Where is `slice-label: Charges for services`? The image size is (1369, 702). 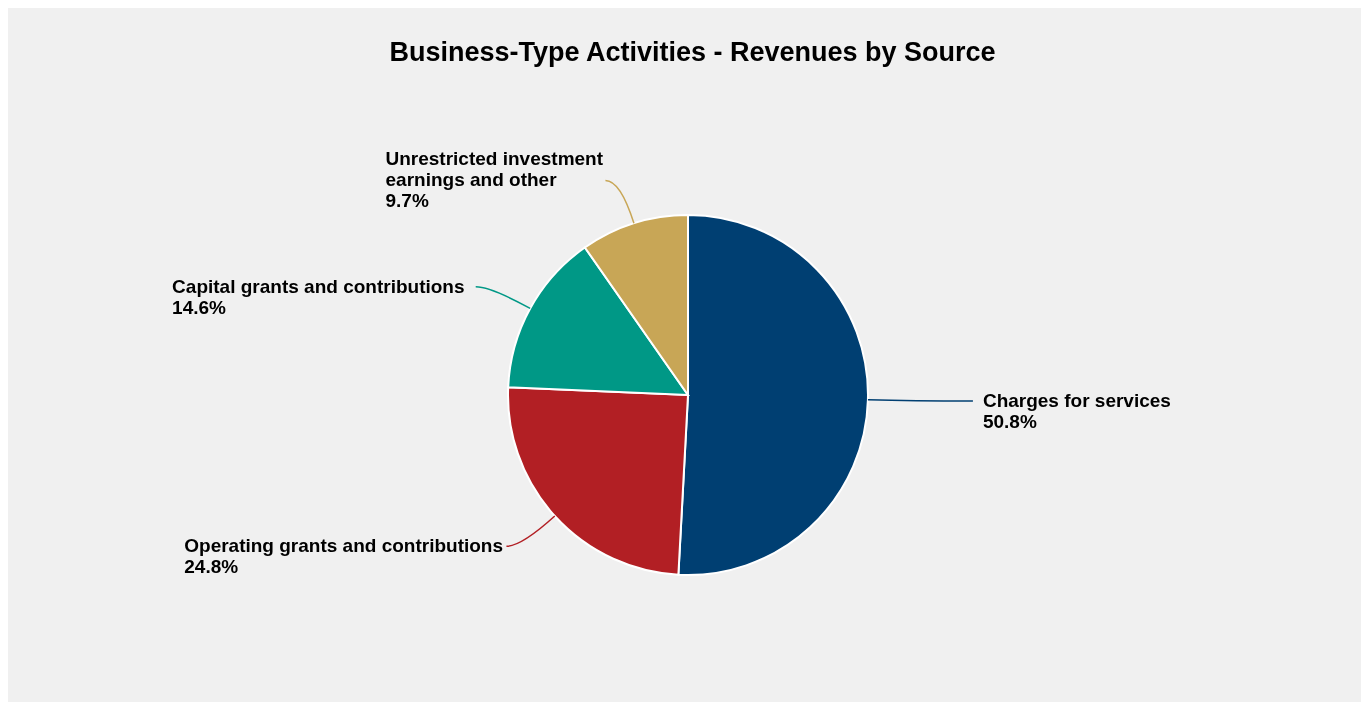 slice-label: Charges for services is located at coordinates (1076, 401).